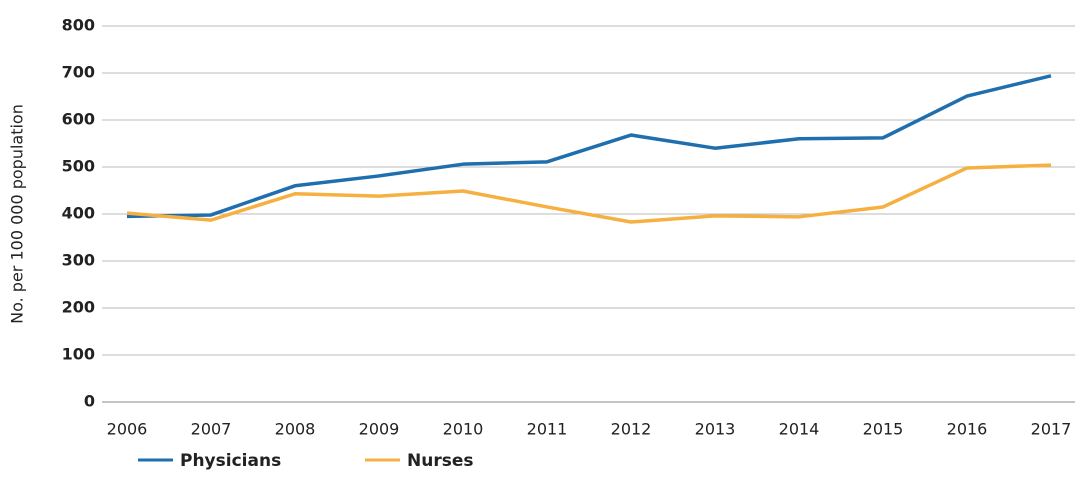 The height and width of the screenshot is (496, 1078). What do you see at coordinates (78, 260) in the screenshot?
I see `y-tick-label: 300` at bounding box center [78, 260].